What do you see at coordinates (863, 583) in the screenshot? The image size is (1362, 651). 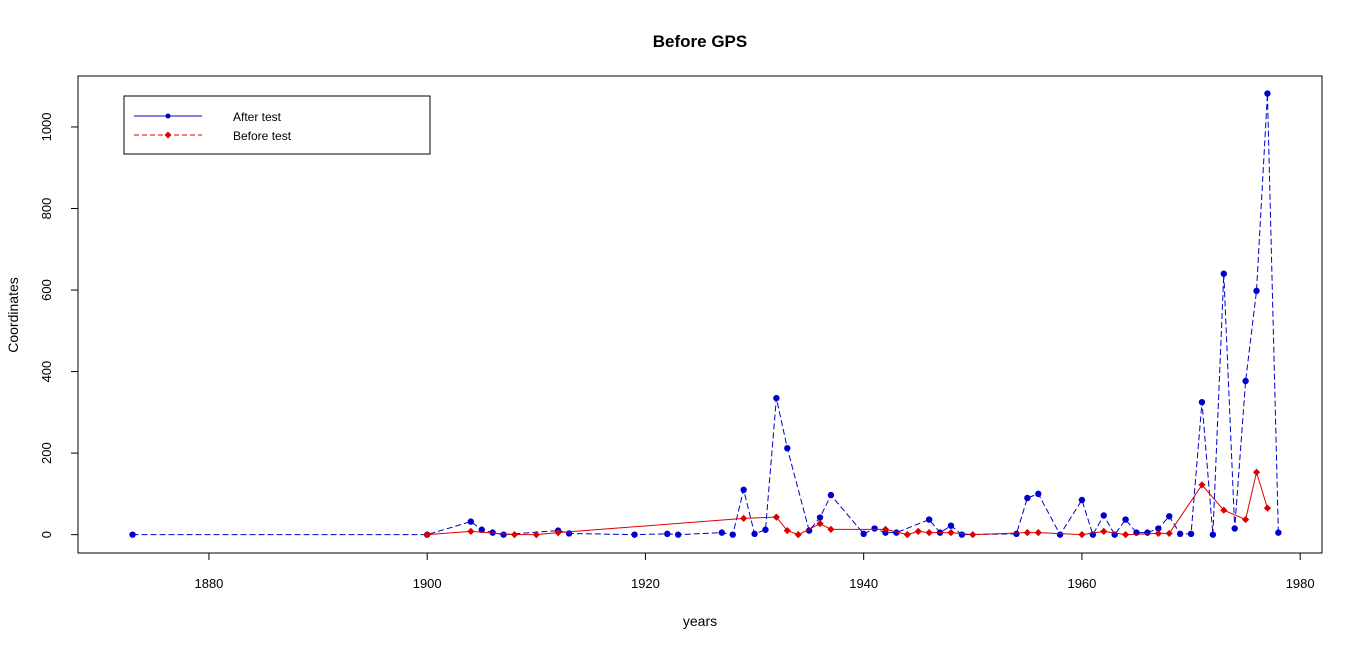 I see `x-tick-label: 1940` at bounding box center [863, 583].